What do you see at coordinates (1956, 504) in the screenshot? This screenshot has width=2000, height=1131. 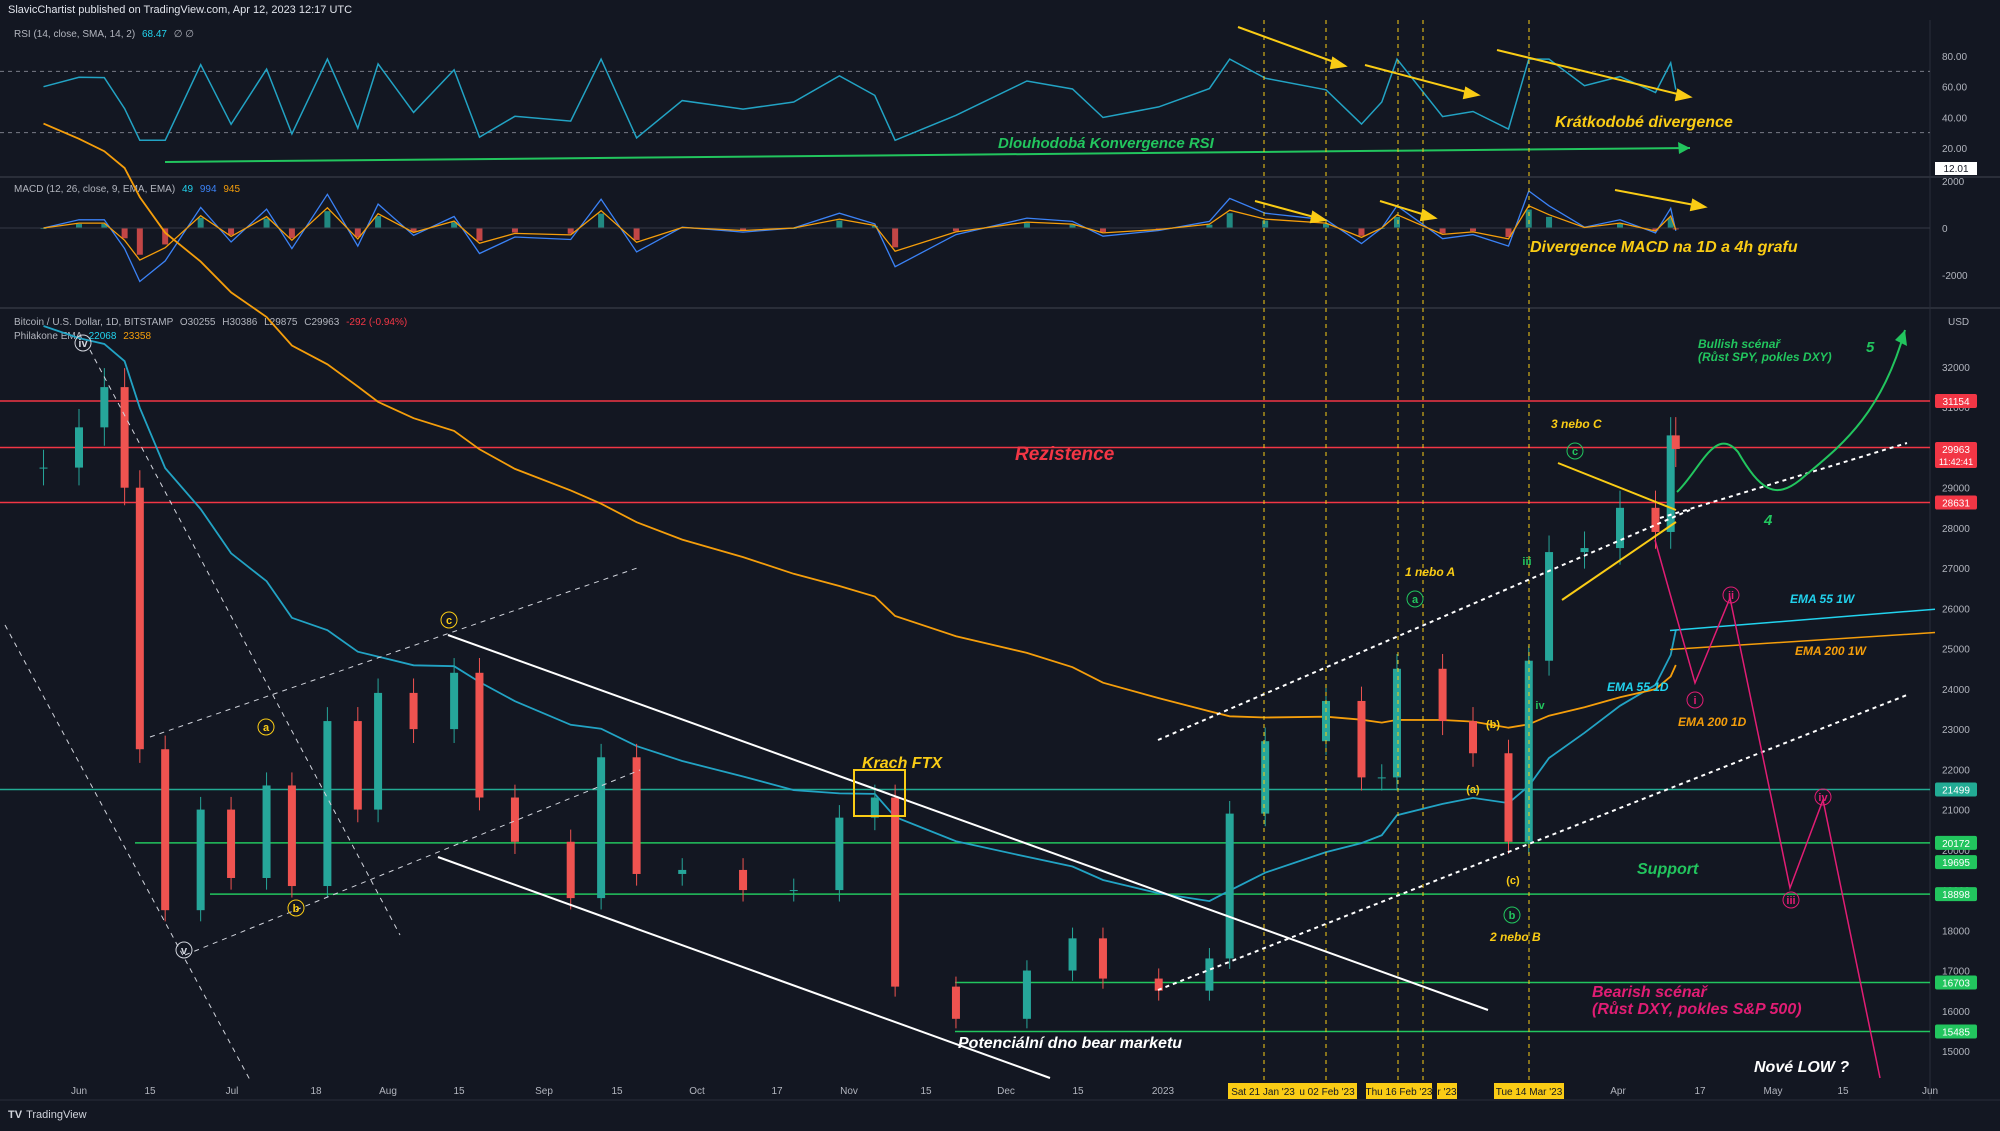 I see `price-badge-label: 28631` at bounding box center [1956, 504].